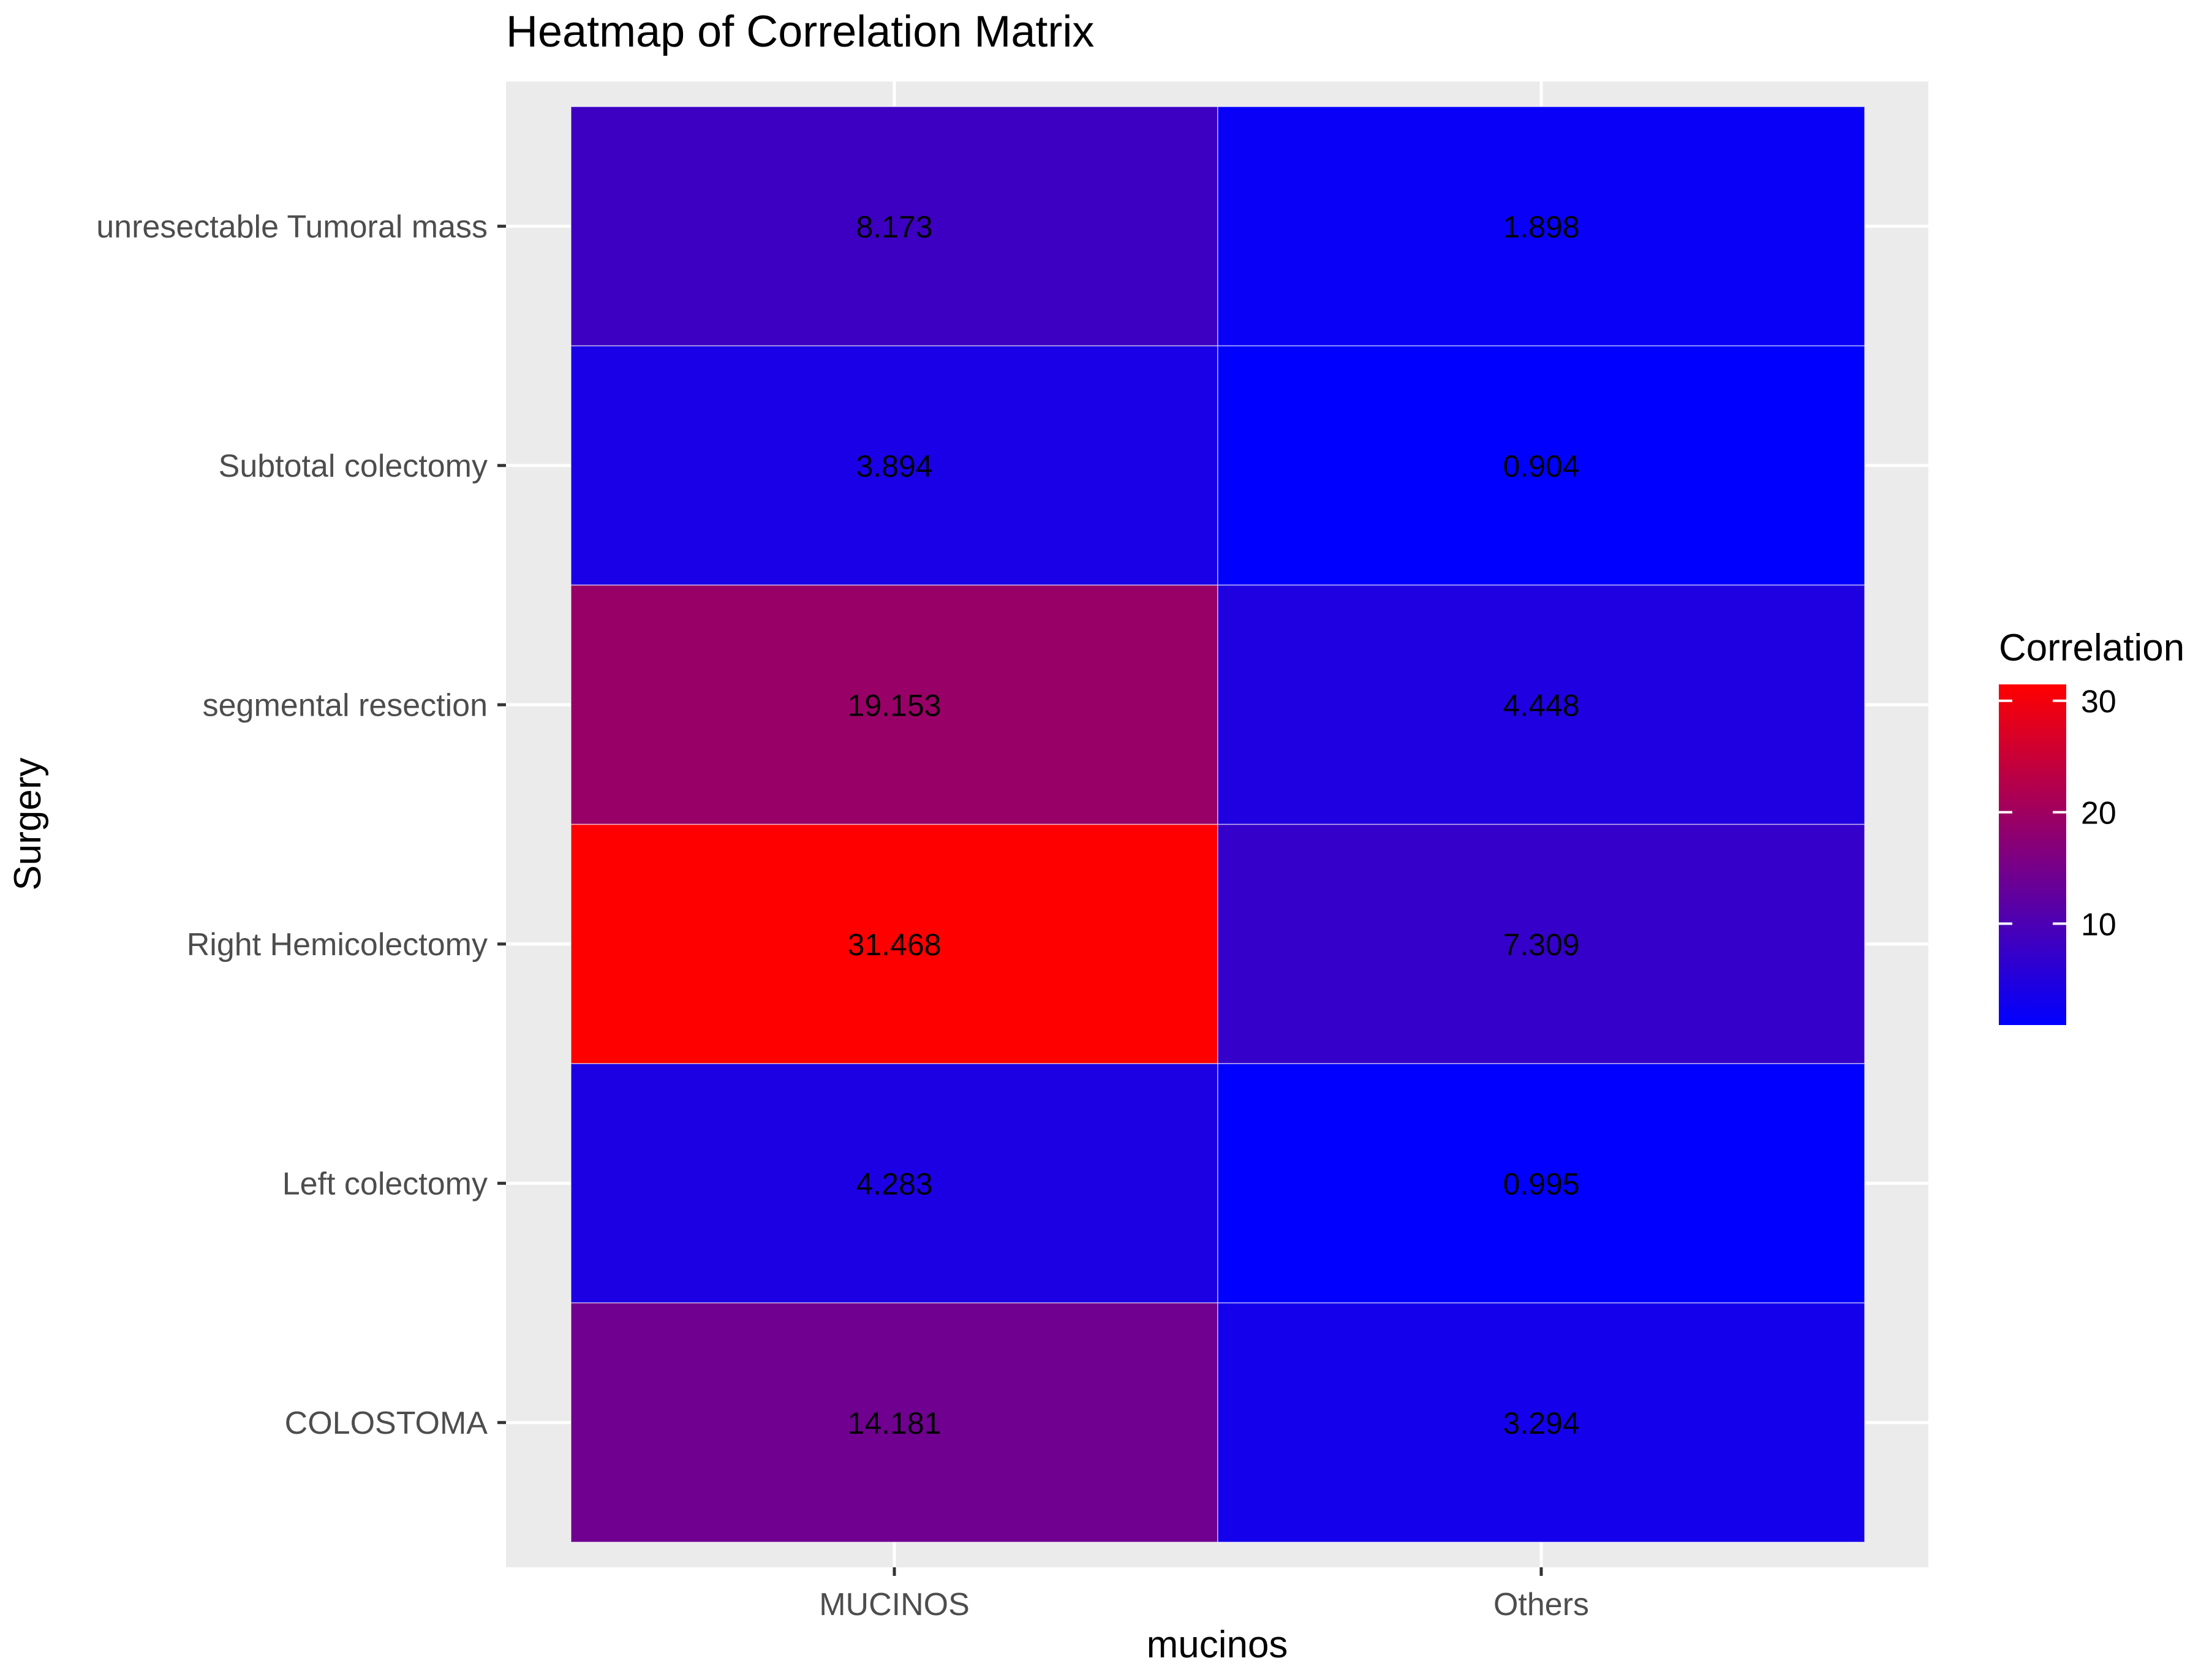 This screenshot has width=2212, height=1669. I want to click on legend-colorbar, so click(2032, 855).